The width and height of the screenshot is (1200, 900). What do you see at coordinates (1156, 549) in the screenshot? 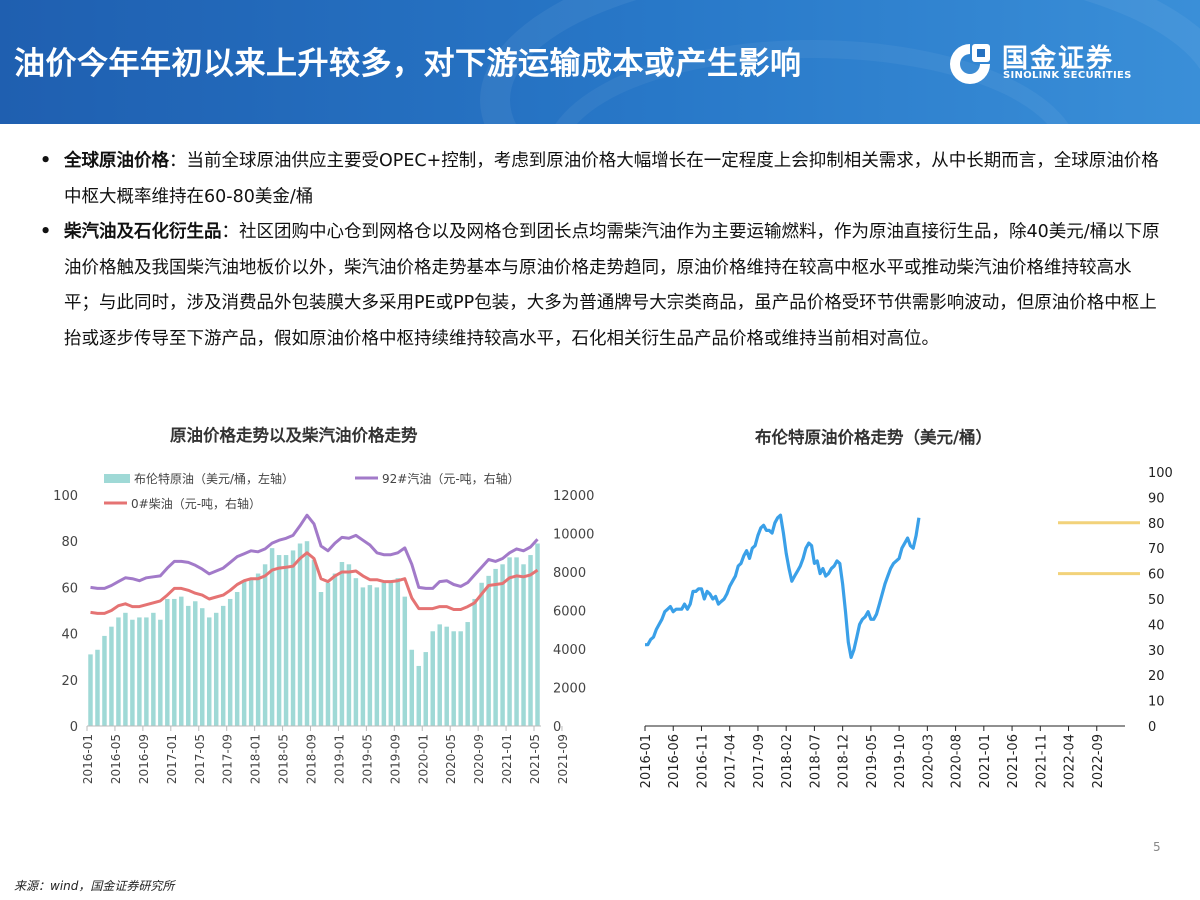
I see `y-right-tick-label: 70` at bounding box center [1156, 549].